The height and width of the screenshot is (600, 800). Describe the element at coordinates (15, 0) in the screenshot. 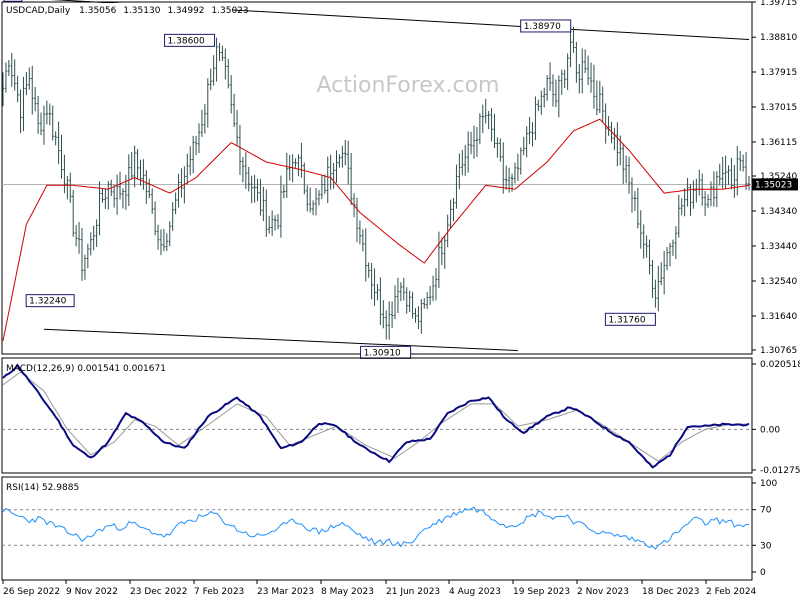

I see `annotation-label: 760` at that location.